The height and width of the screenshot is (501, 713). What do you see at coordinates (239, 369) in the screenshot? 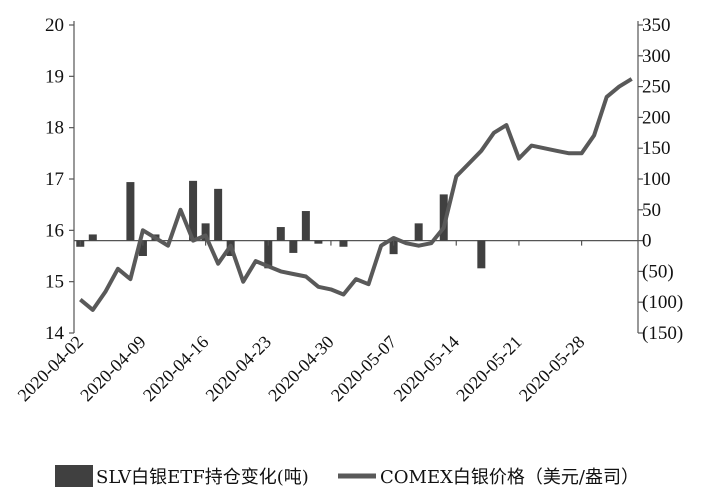
I see `x-axis-tick-label: 2020-04-23` at bounding box center [239, 369].